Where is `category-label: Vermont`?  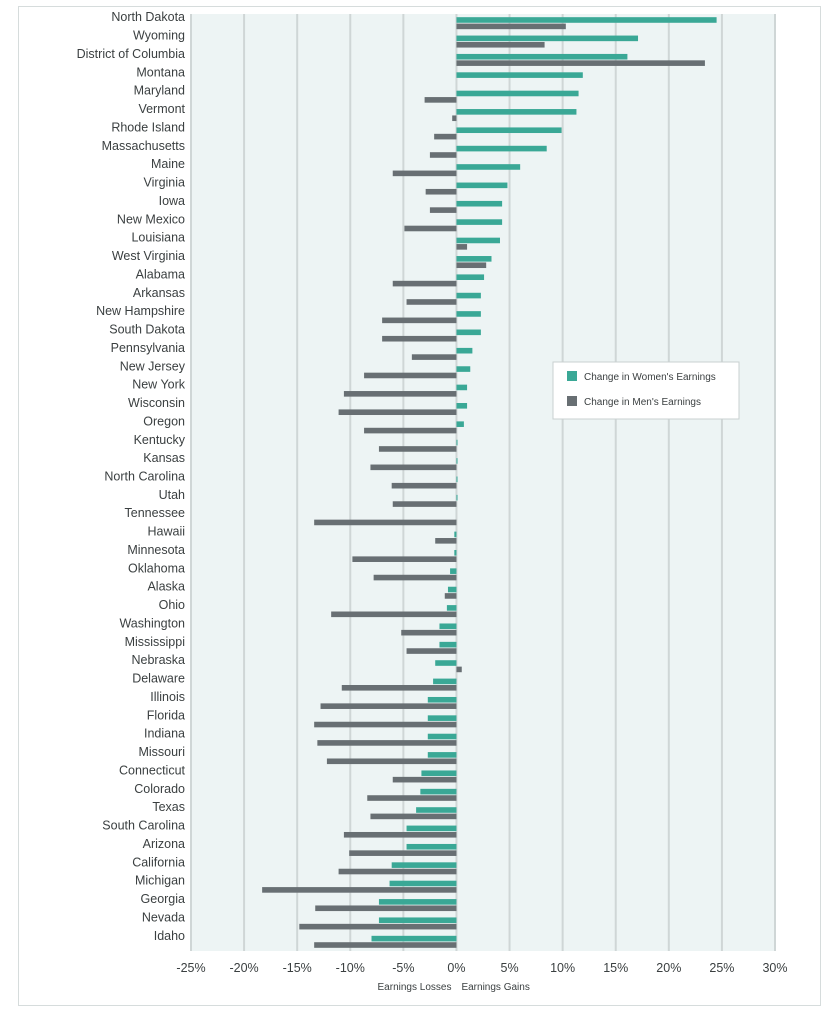 category-label: Vermont is located at coordinates (161, 109).